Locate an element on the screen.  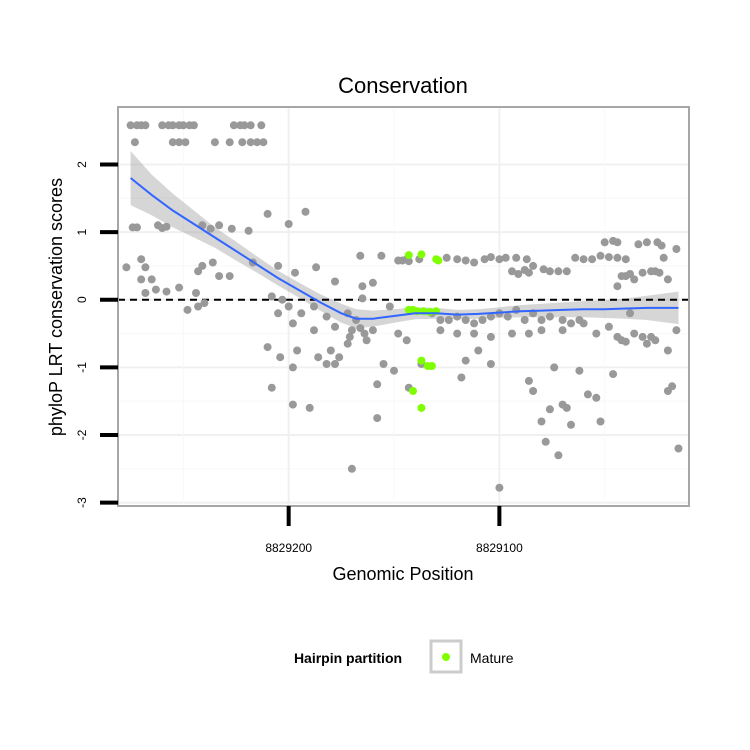
x-axis-title: Genomic Position is located at coordinates (402, 574).